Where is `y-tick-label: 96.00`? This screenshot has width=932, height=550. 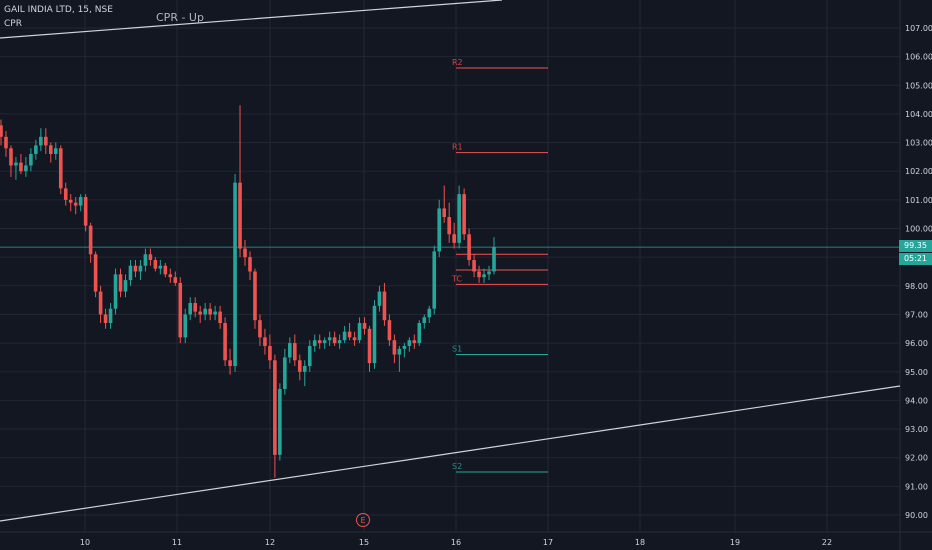
y-tick-label: 96.00 is located at coordinates (916, 343).